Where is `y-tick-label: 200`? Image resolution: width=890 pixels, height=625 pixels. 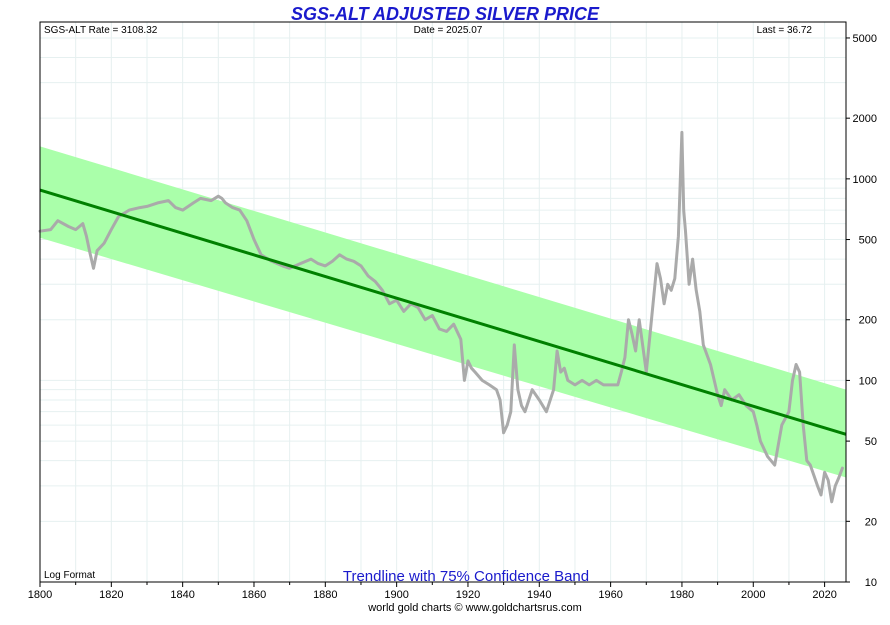
y-tick-label: 200 is located at coordinates (868, 321).